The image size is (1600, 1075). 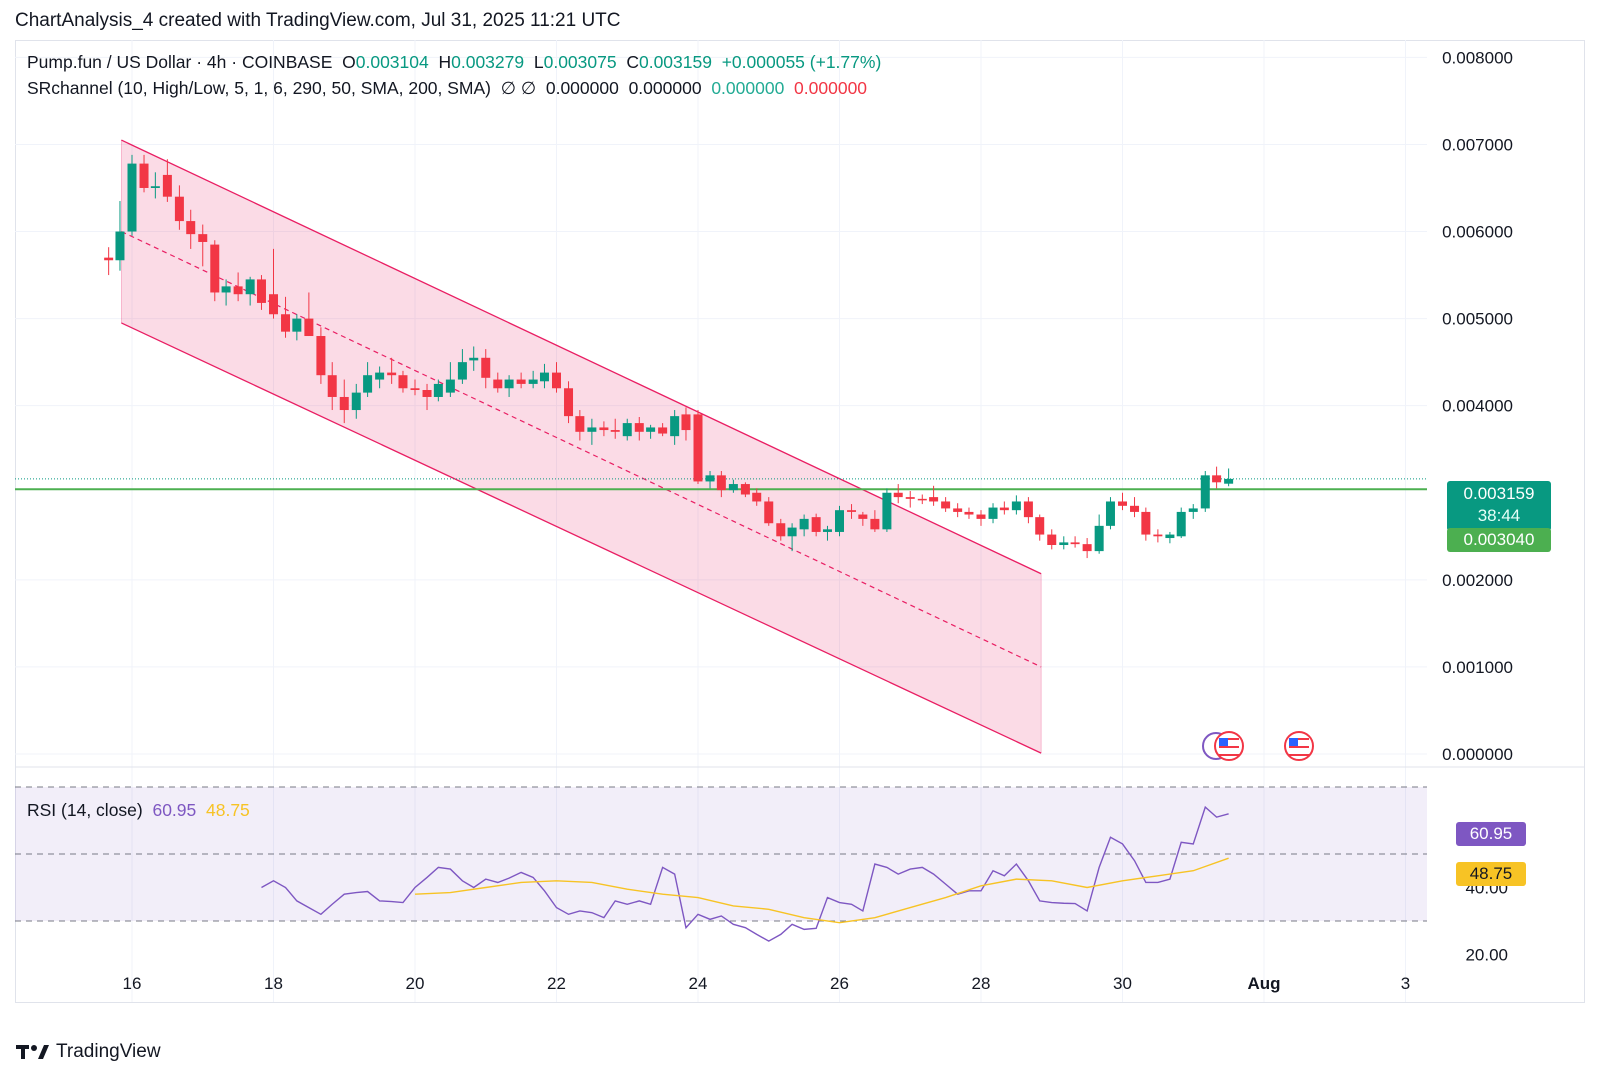 I want to click on tradingview-brand: TradingView, so click(x=88, y=1052).